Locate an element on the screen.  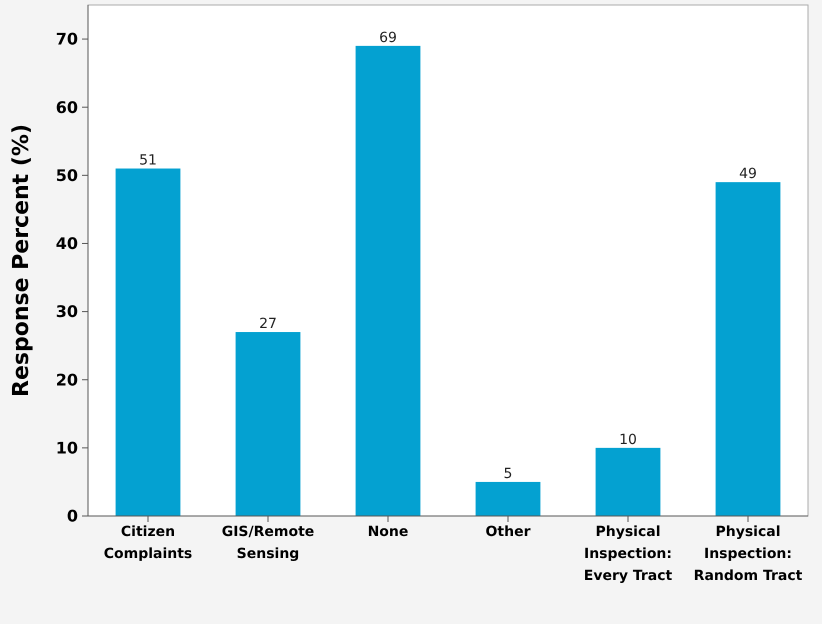
data-label: 27 is located at coordinates (268, 324).